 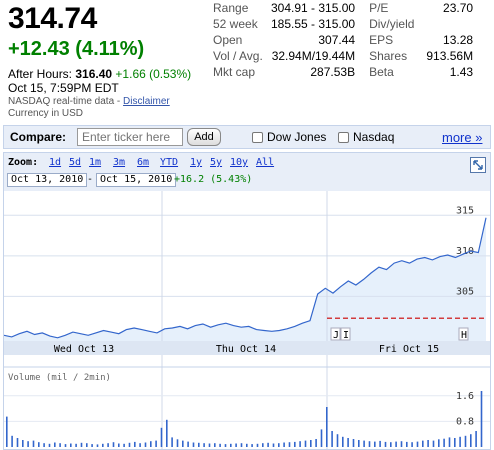 I want to click on stat-label: Div/yield, so click(x=392, y=24).